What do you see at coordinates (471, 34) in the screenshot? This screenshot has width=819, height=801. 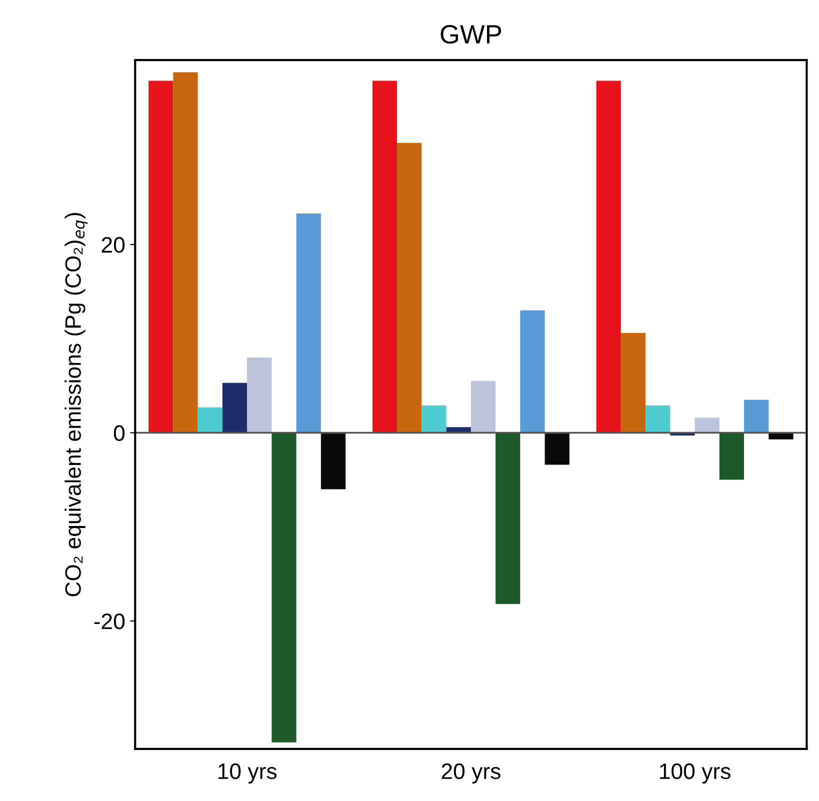 I see `chart-title: GWP` at bounding box center [471, 34].